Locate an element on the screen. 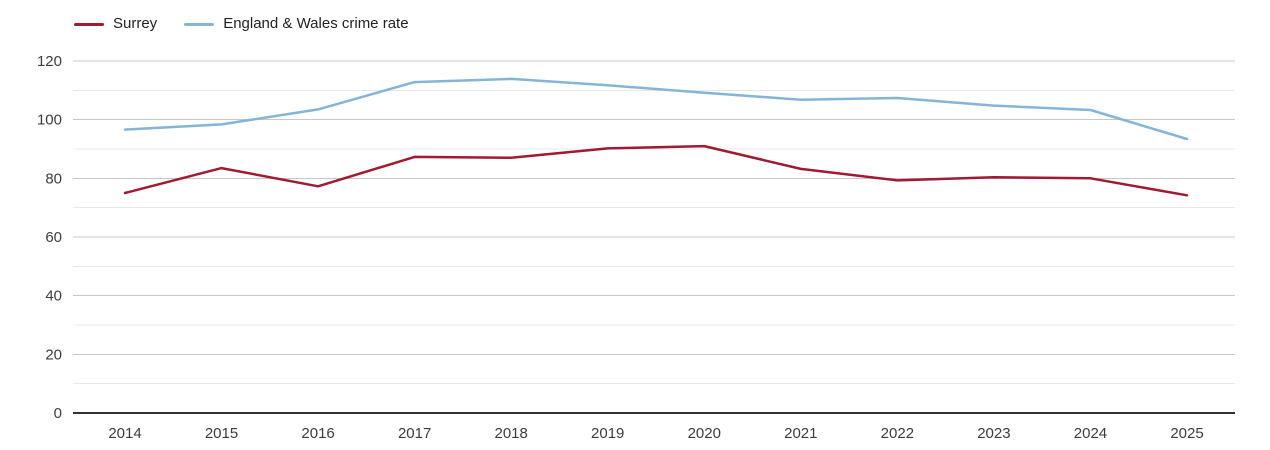 The height and width of the screenshot is (450, 1270). legend-item-surrey: Surrey is located at coordinates (115, 24).